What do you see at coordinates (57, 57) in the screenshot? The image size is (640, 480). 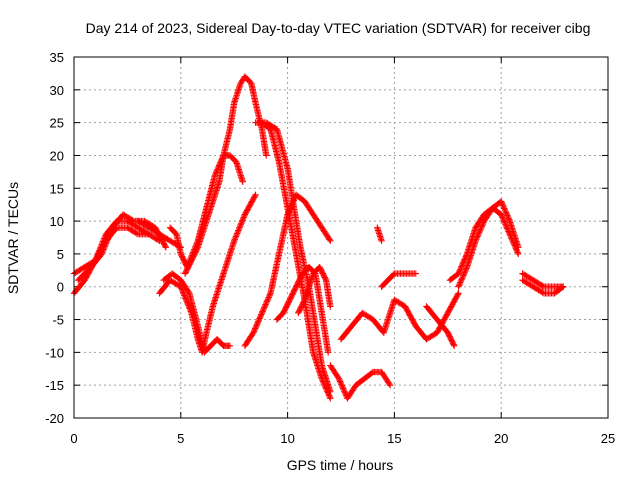 I see `y-tick-label: 35` at bounding box center [57, 57].